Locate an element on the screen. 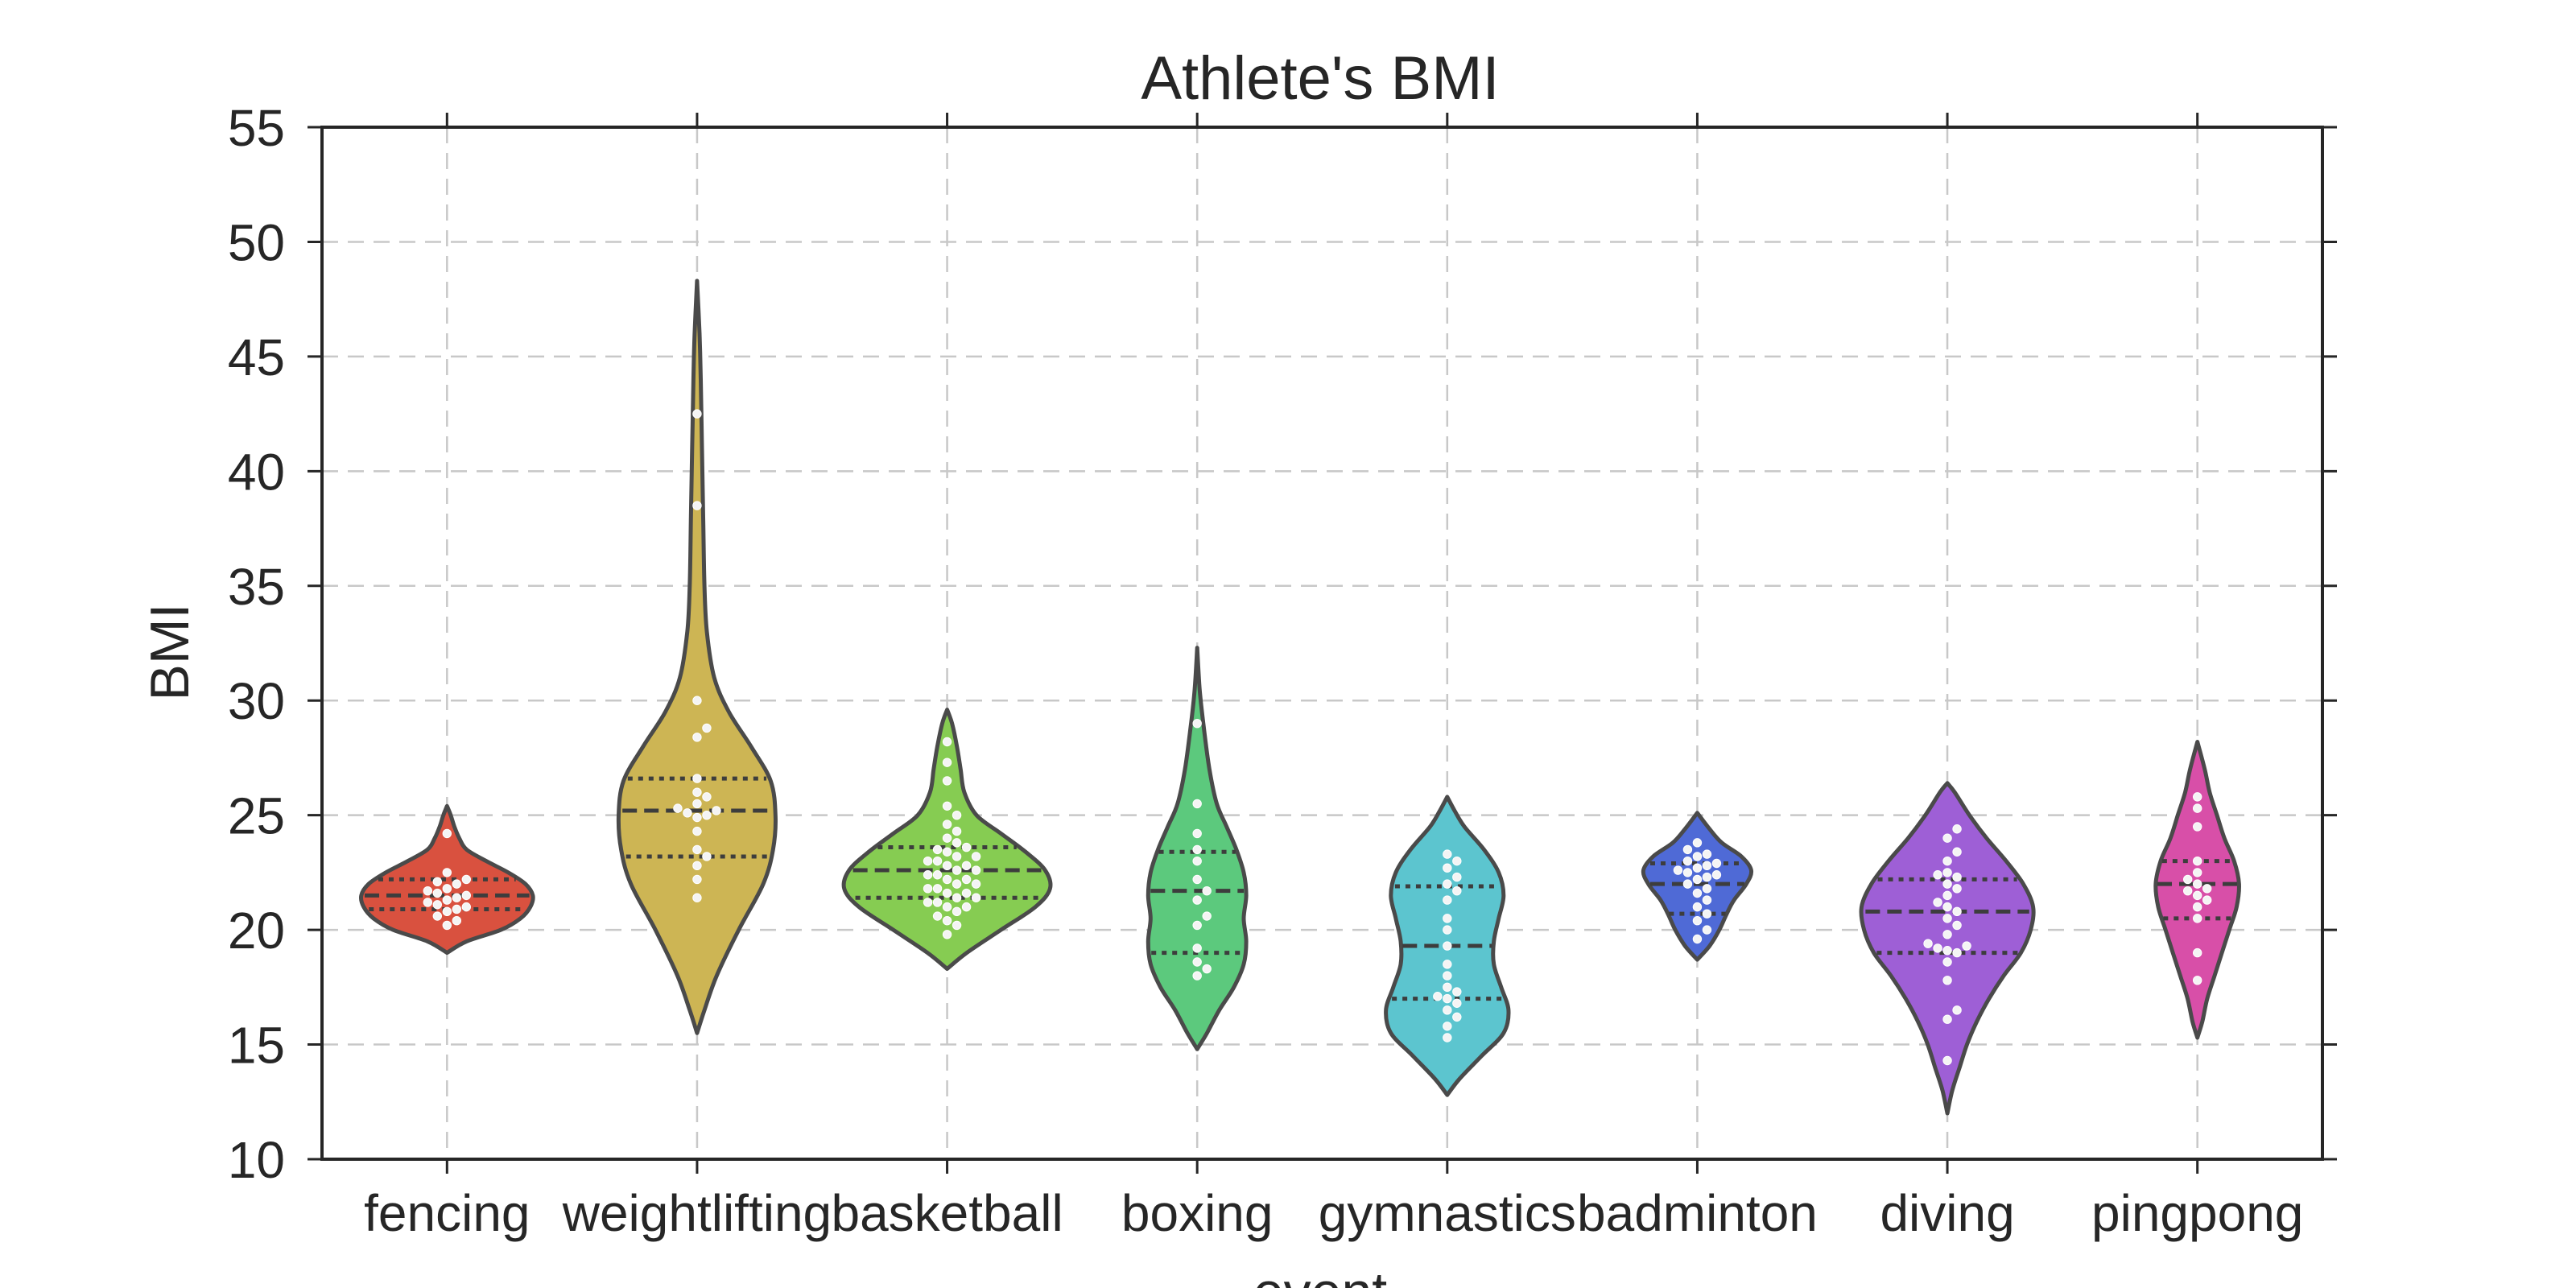 This screenshot has height=1288, width=2576. violin-gymnastics is located at coordinates (1447, 946).